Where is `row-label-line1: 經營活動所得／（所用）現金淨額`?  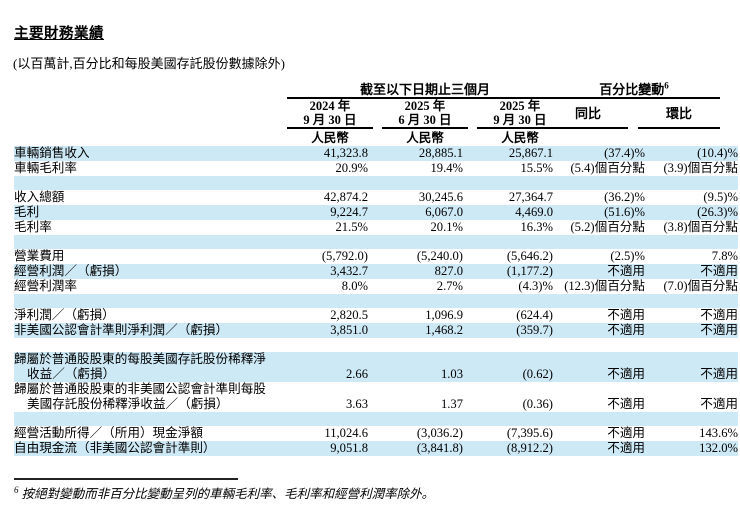 row-label-line1: 經營活動所得／（所用）現金淨額 is located at coordinates (108, 433).